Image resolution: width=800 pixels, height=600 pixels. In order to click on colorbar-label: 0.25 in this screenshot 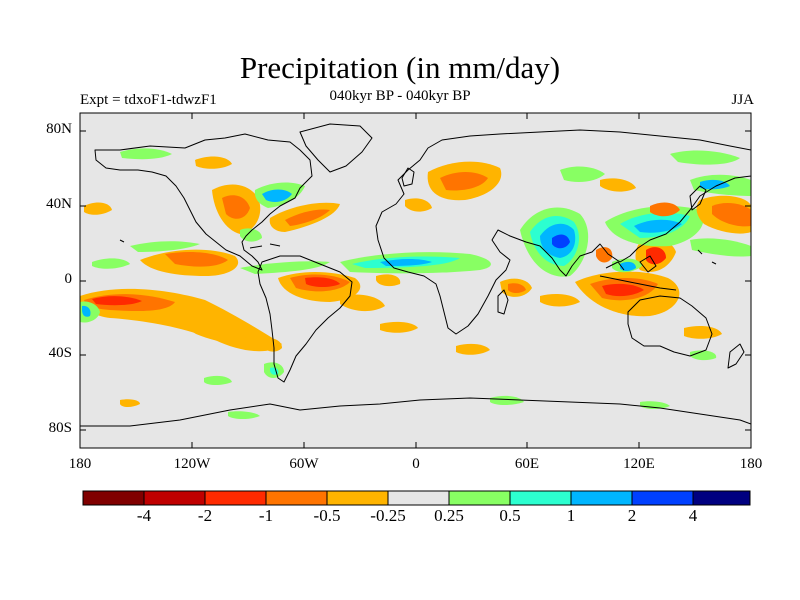, I will do `click(449, 515)`.